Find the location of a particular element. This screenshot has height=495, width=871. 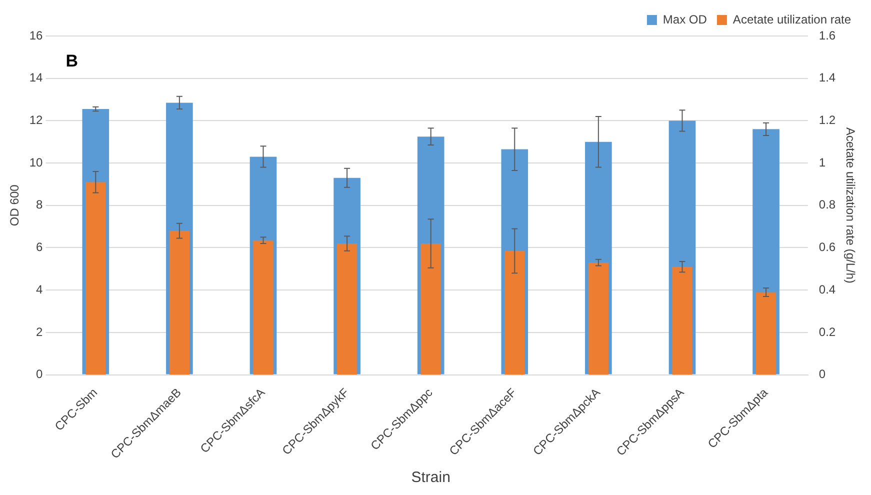

y-tick-label: 12 is located at coordinates (36, 120).